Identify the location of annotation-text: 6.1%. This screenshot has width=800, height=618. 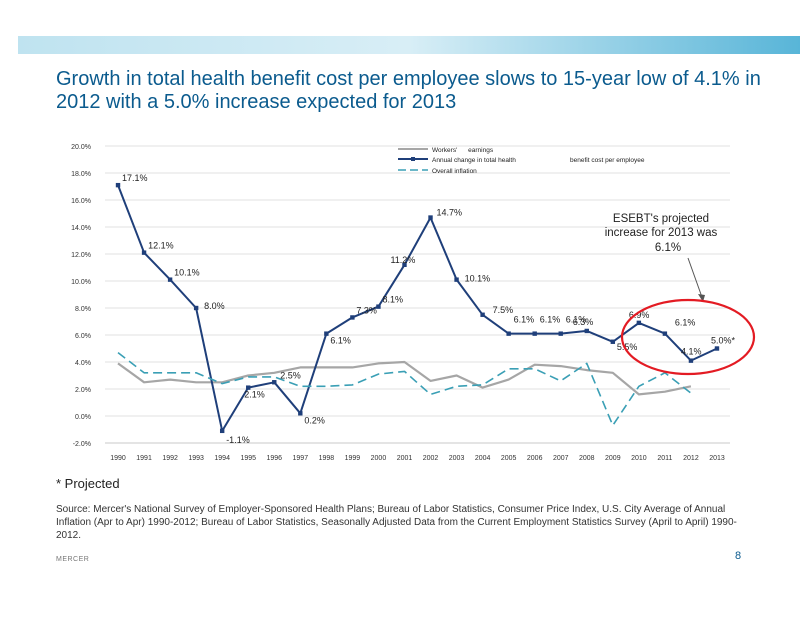
(668, 248).